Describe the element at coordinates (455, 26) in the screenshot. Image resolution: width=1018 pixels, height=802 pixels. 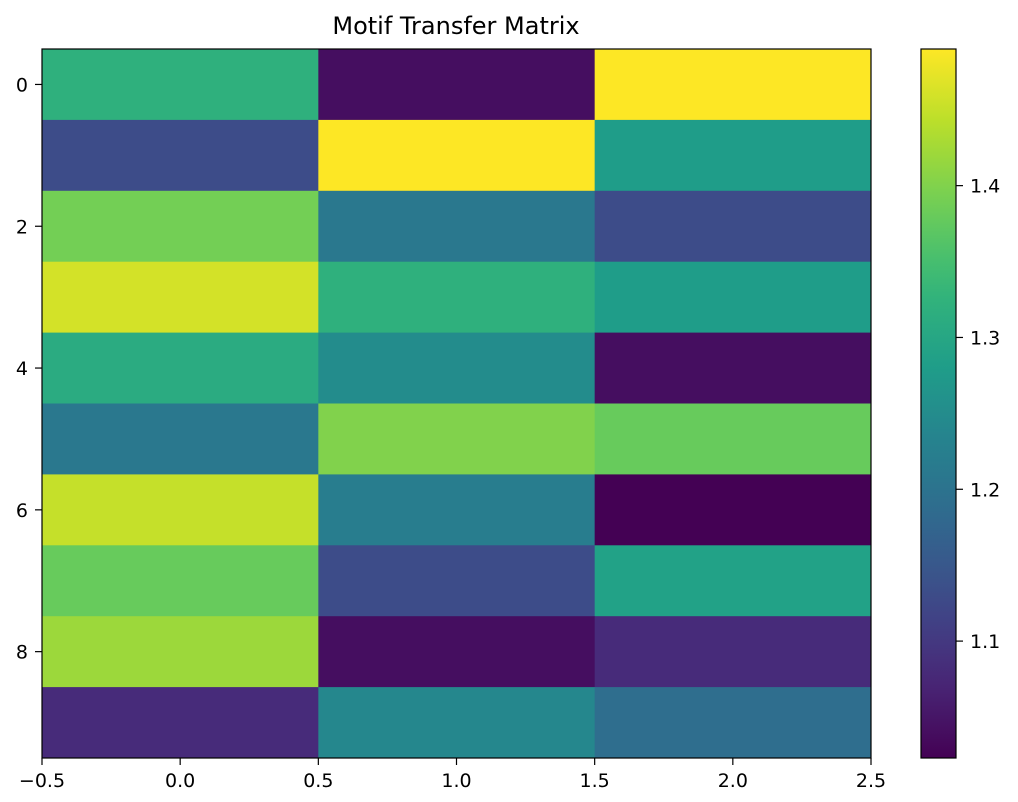
I see `chart-title: Motif Transfer Matrix` at that location.